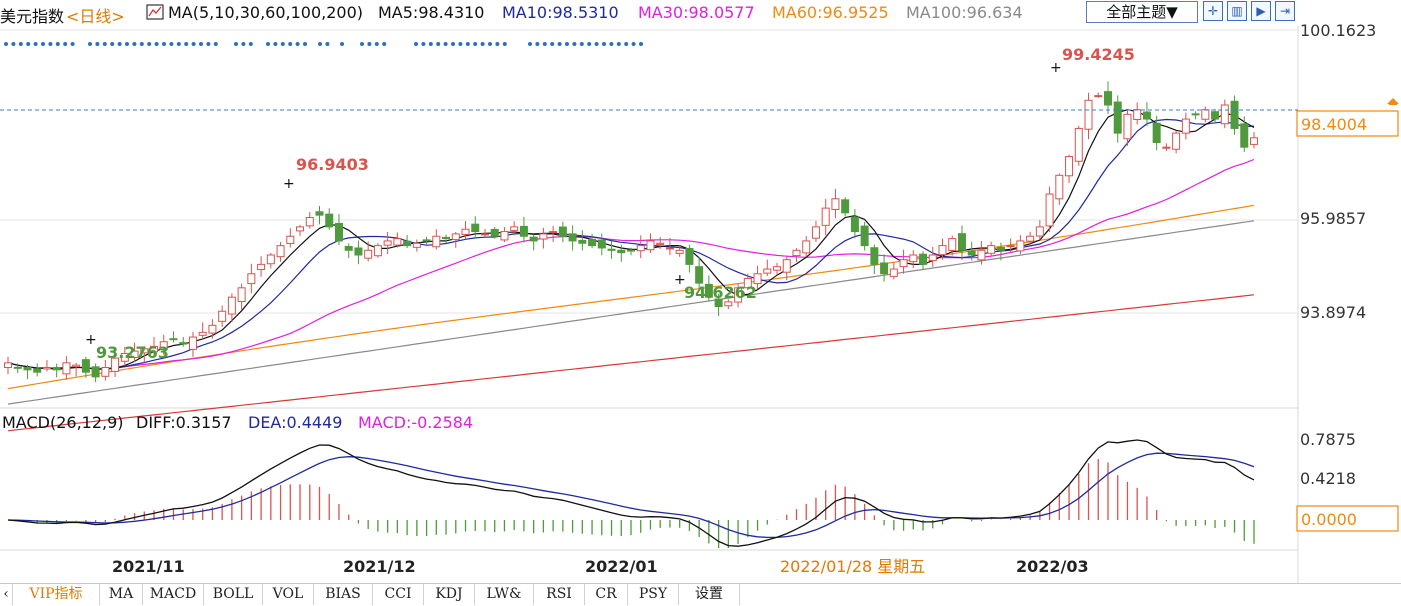  I want to click on annotation-high2: 99.4245, so click(1098, 54).